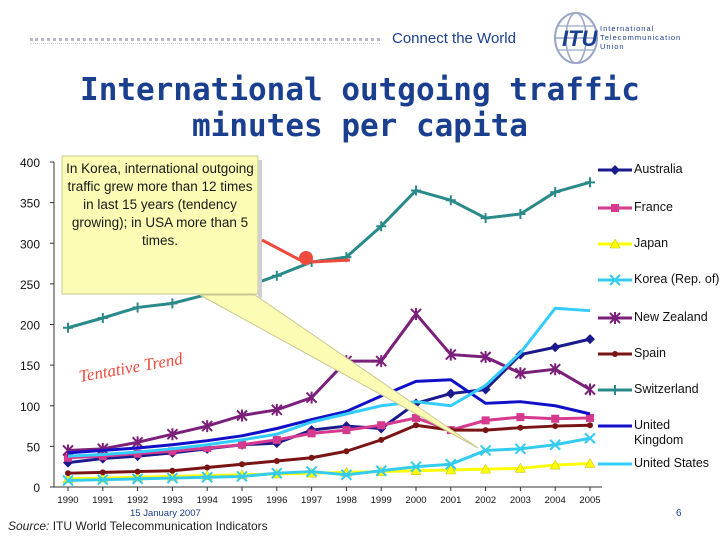 This screenshot has width=720, height=540. I want to click on logo-mark: ITU, so click(580, 38).